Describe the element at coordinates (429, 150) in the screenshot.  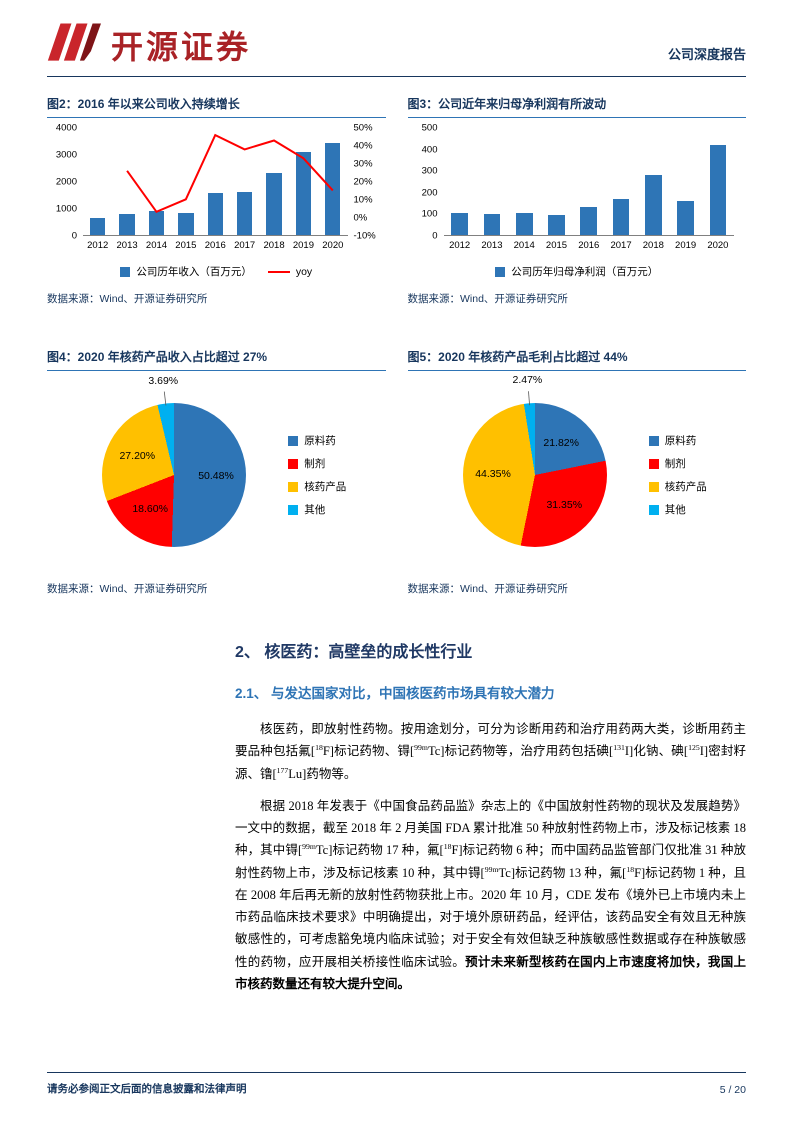
I see `axis-tick: 400` at that location.